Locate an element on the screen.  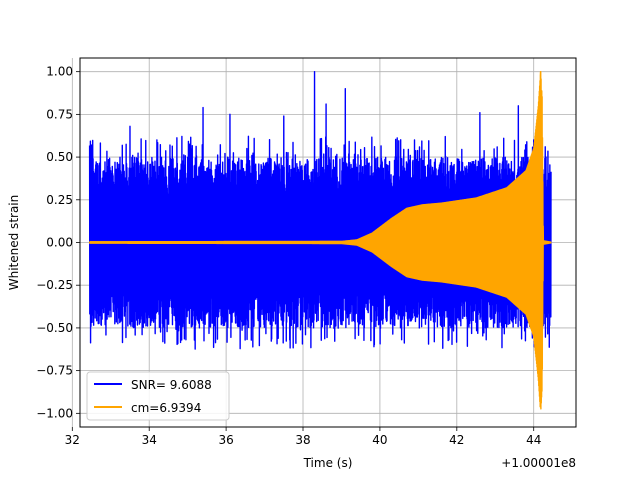
y-tick-label: −0.50 is located at coordinates (54, 328).